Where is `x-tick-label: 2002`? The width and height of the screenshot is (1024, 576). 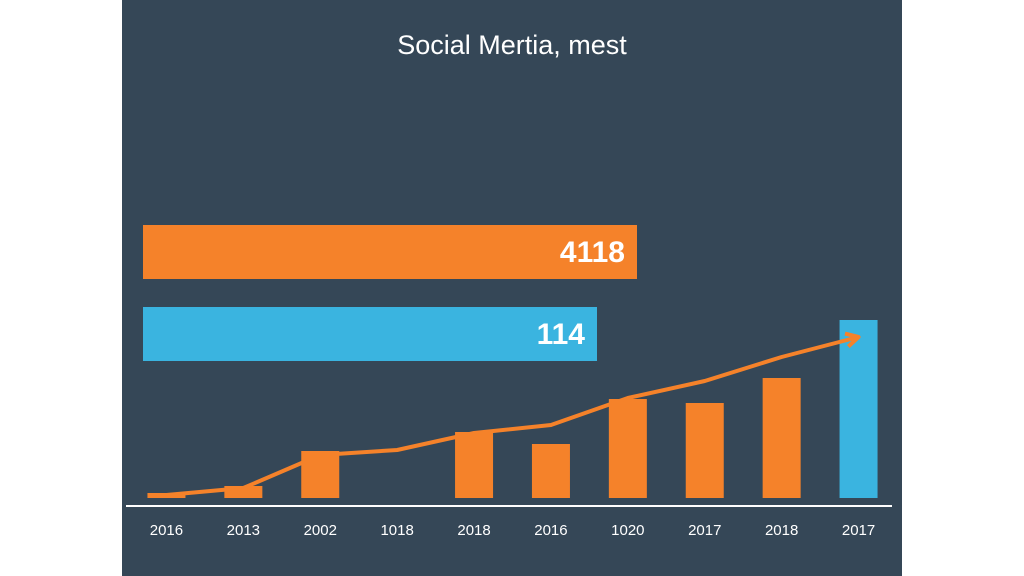
x-tick-label: 2002 is located at coordinates (320, 530).